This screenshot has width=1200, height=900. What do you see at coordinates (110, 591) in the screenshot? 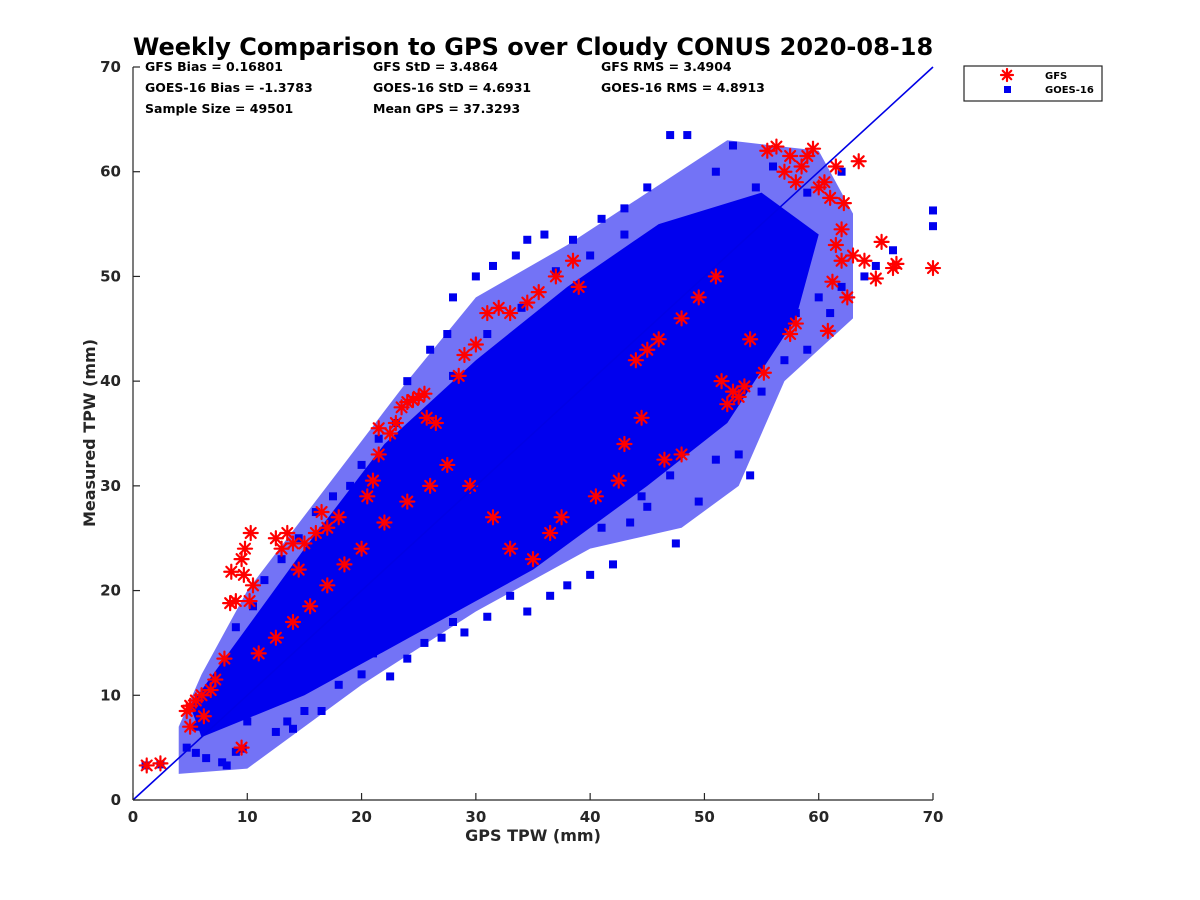
I see `y-tick-label: 20` at bounding box center [110, 591].